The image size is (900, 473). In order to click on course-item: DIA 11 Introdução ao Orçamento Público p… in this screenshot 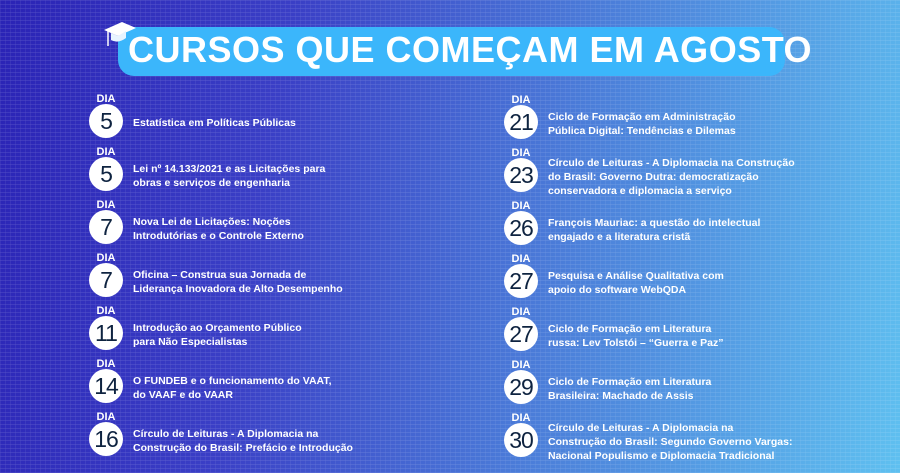, I will do `click(292, 331)`.